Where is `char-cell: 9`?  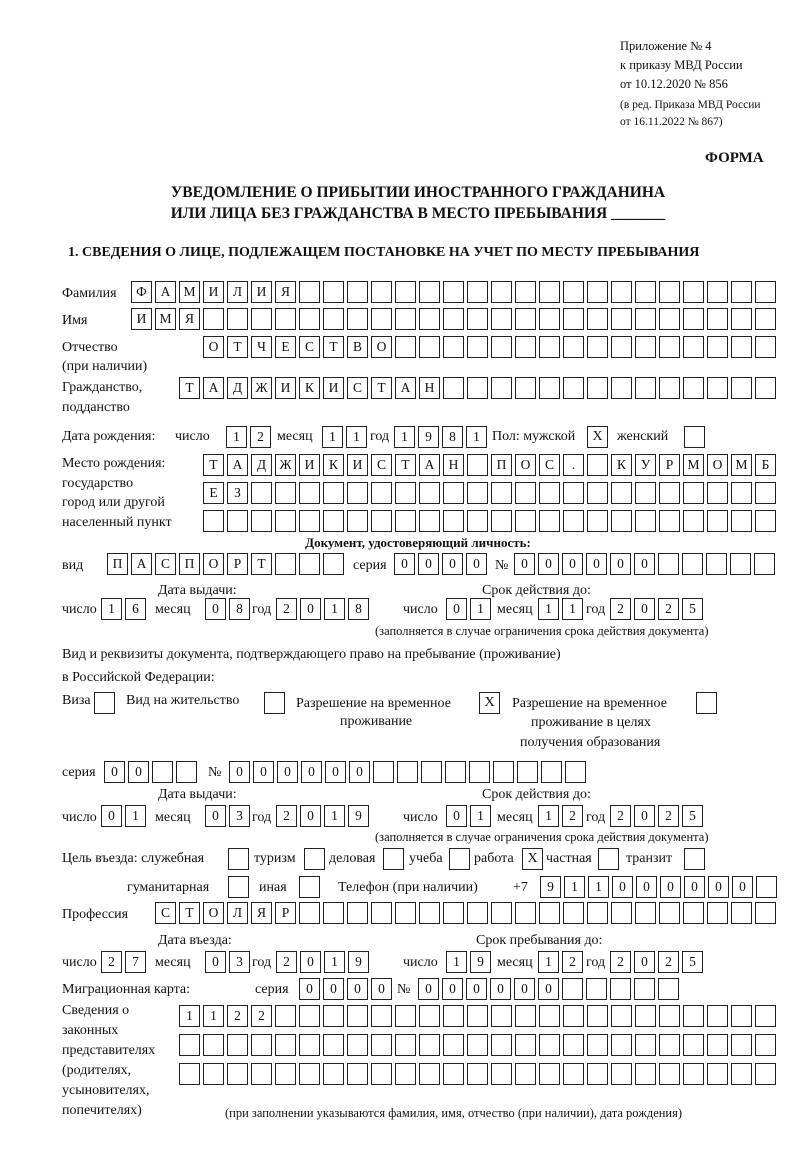 char-cell: 9 is located at coordinates (550, 887).